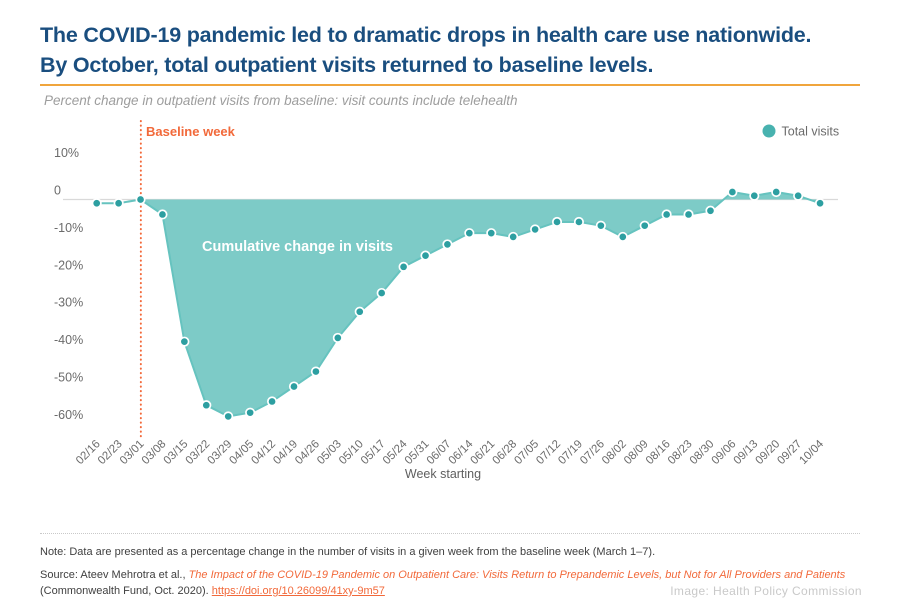 Image resolution: width=900 pixels, height=600 pixels. What do you see at coordinates (329, 452) in the screenshot?
I see `x-axis-tick-label: 05/03` at bounding box center [329, 452].